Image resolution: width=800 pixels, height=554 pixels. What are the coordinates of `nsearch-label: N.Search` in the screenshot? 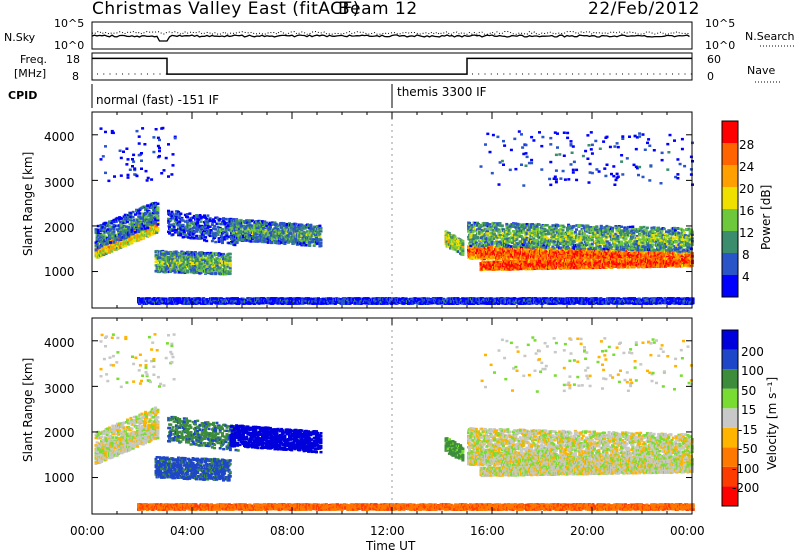 It's located at (770, 36).